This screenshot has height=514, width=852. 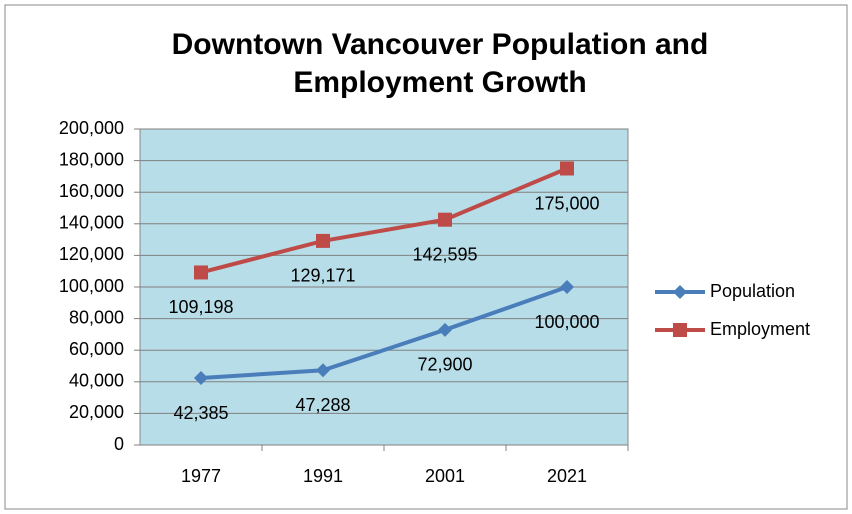 I want to click on data-label: 175,000, so click(x=566, y=203).